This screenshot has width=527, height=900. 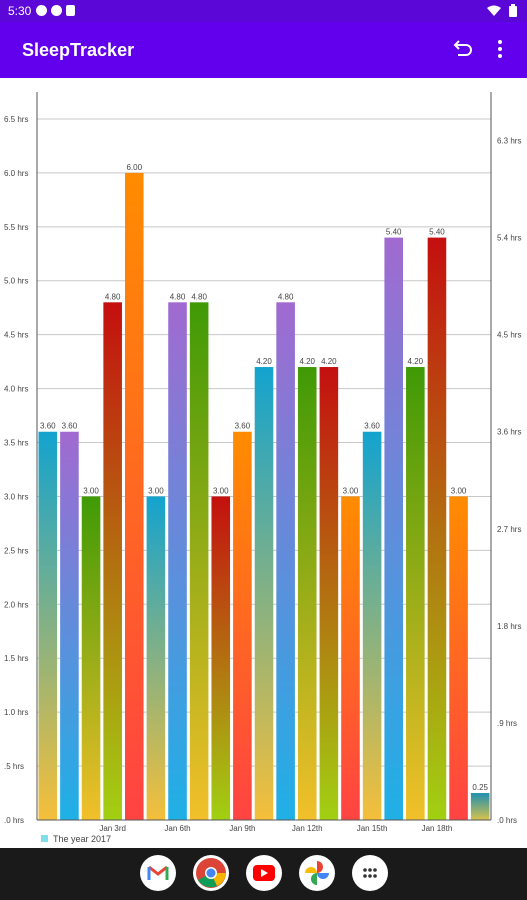 What do you see at coordinates (14, 820) in the screenshot?
I see `y-tick-label-left: .0 hrs` at bounding box center [14, 820].